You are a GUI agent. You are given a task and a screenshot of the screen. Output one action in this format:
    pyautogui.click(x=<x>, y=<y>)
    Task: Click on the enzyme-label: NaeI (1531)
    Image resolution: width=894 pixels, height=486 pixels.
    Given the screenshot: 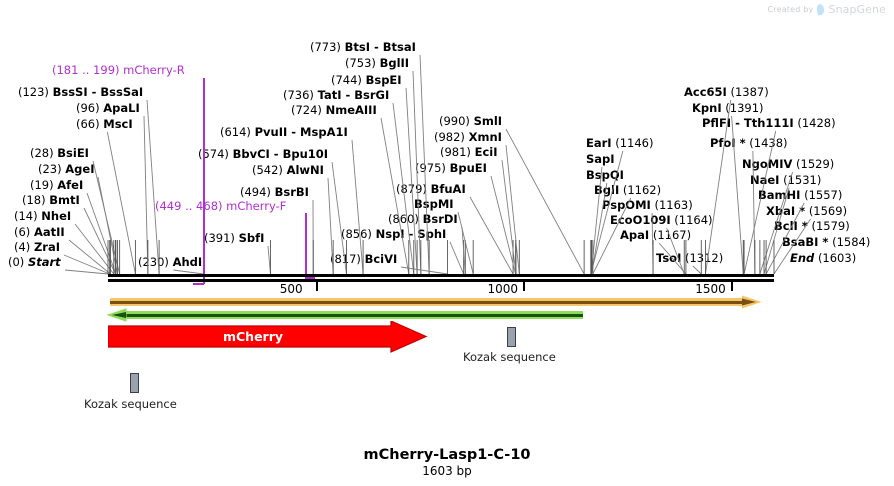 What is the action you would take?
    pyautogui.click(x=785, y=180)
    